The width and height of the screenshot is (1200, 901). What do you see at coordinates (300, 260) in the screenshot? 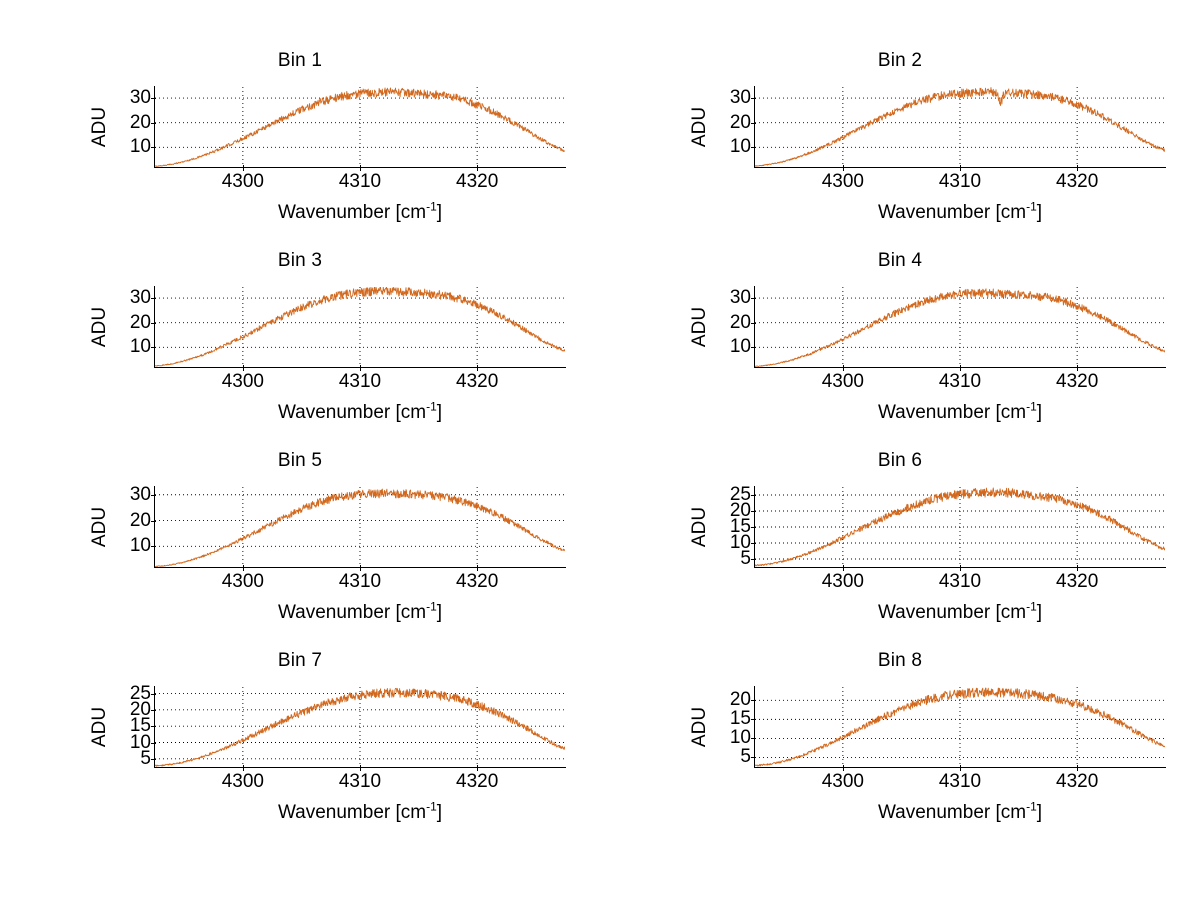
I see `panel-title: Bin 3` at bounding box center [300, 260].